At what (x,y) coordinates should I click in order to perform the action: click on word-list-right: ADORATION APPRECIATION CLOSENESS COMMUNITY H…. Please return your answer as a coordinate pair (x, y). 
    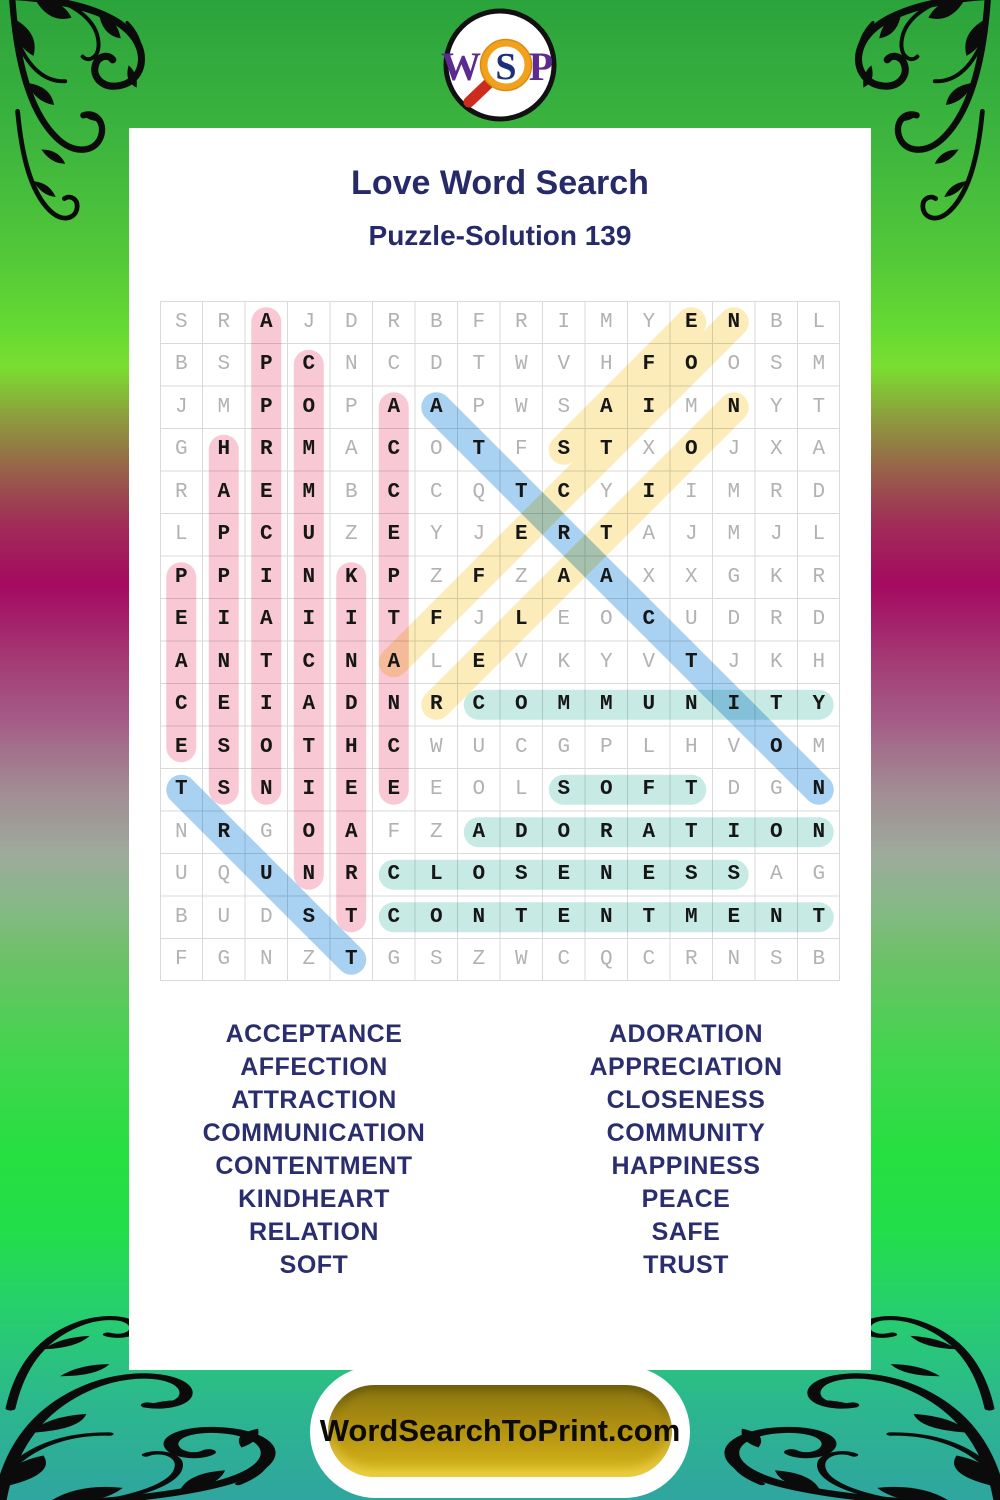
    Looking at the image, I should click on (686, 1150).